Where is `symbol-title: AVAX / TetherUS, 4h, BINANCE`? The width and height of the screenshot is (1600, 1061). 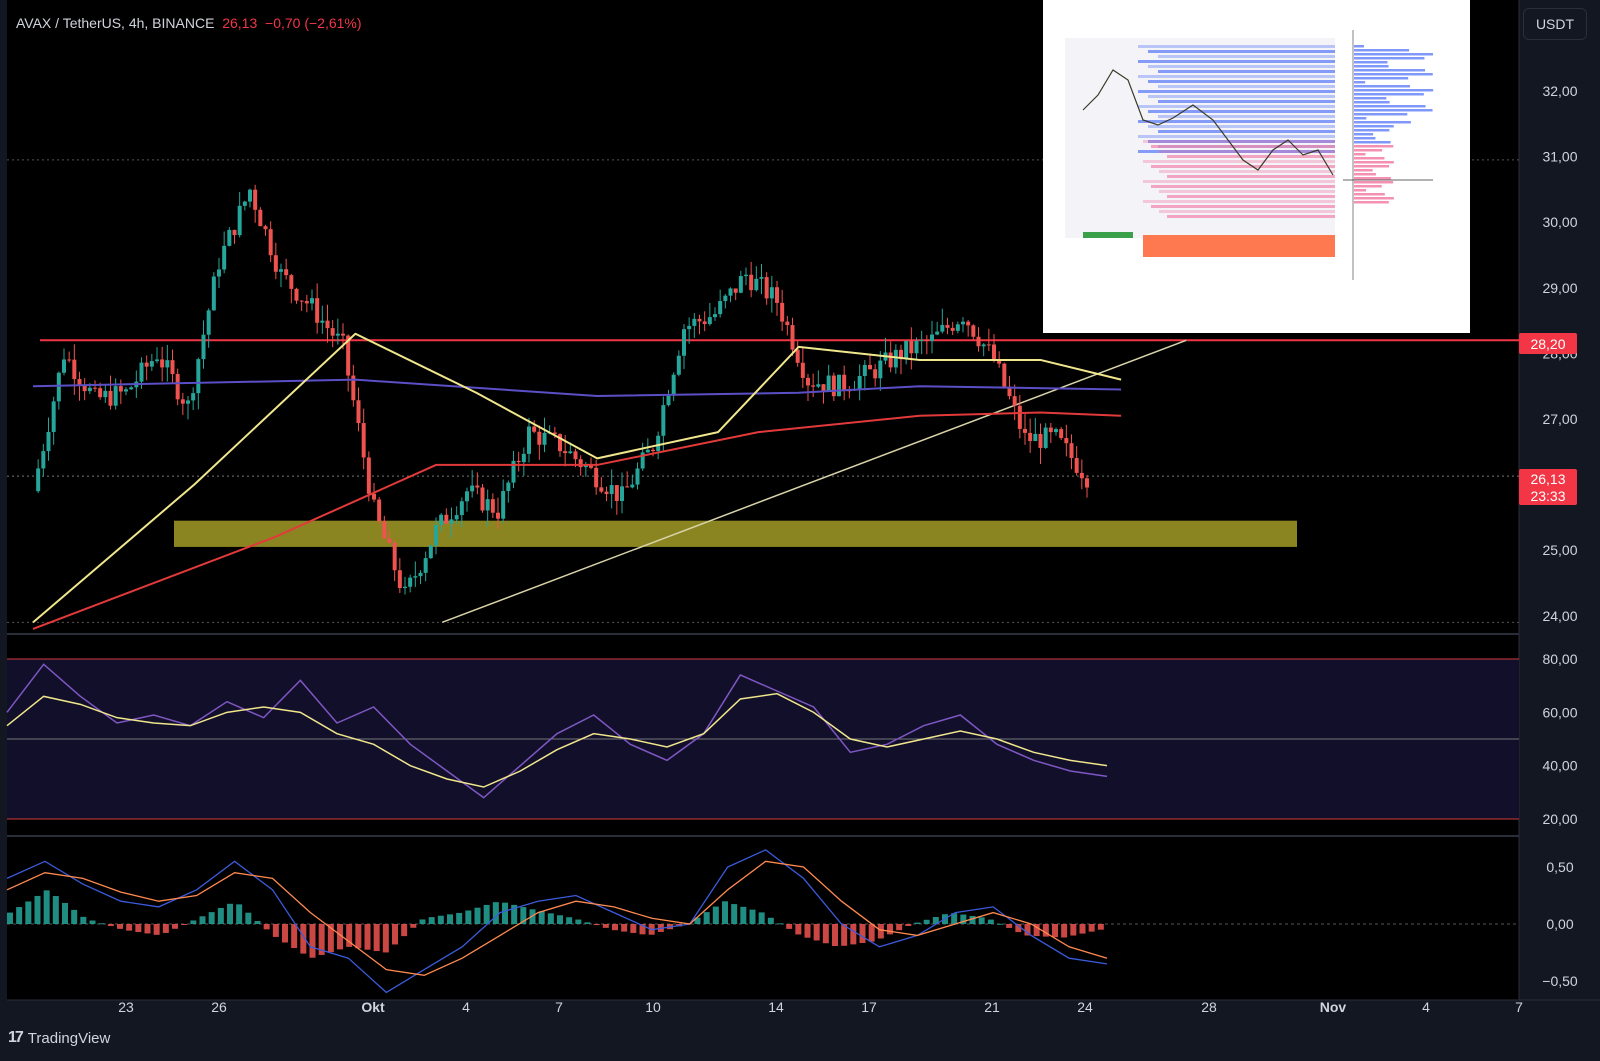
symbol-title: AVAX / TetherUS, 4h, BINANCE is located at coordinates (115, 23).